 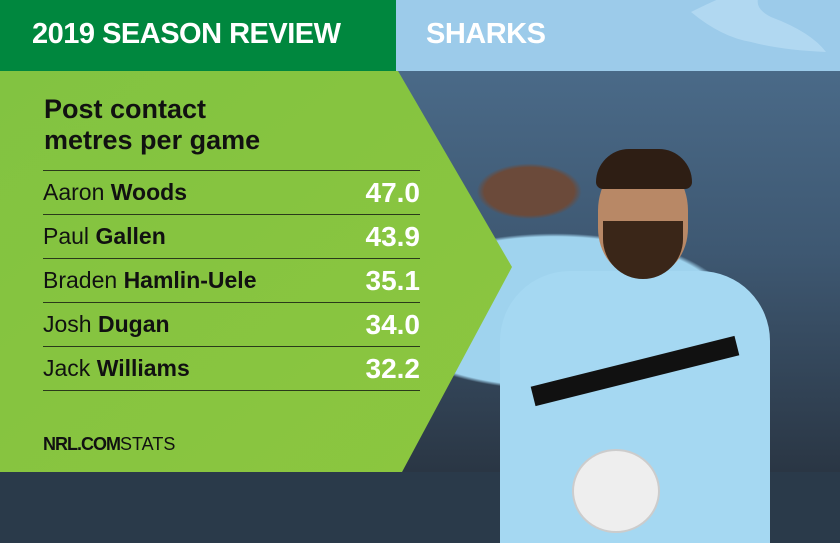 What do you see at coordinates (393, 192) in the screenshot?
I see `player-value: 47.0` at bounding box center [393, 192].